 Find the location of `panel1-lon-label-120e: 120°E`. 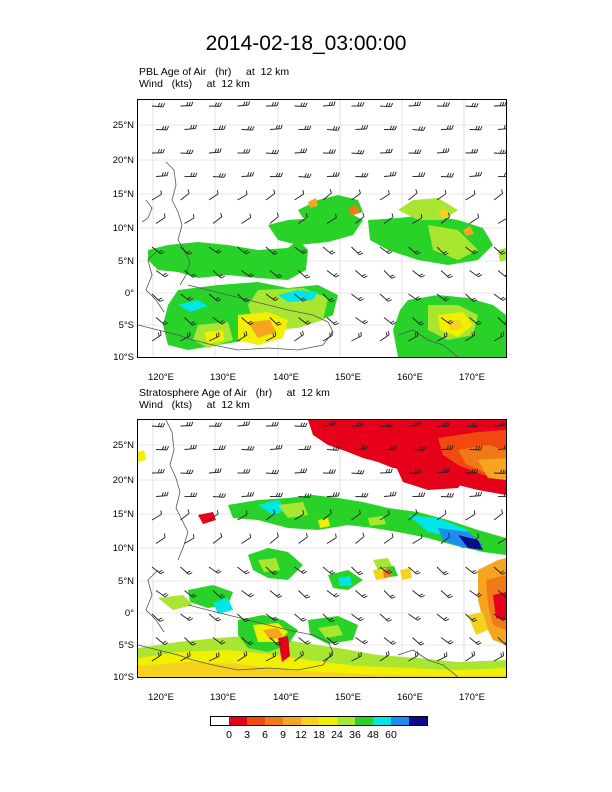

panel1-lon-label-120e: 120°E is located at coordinates (161, 377).